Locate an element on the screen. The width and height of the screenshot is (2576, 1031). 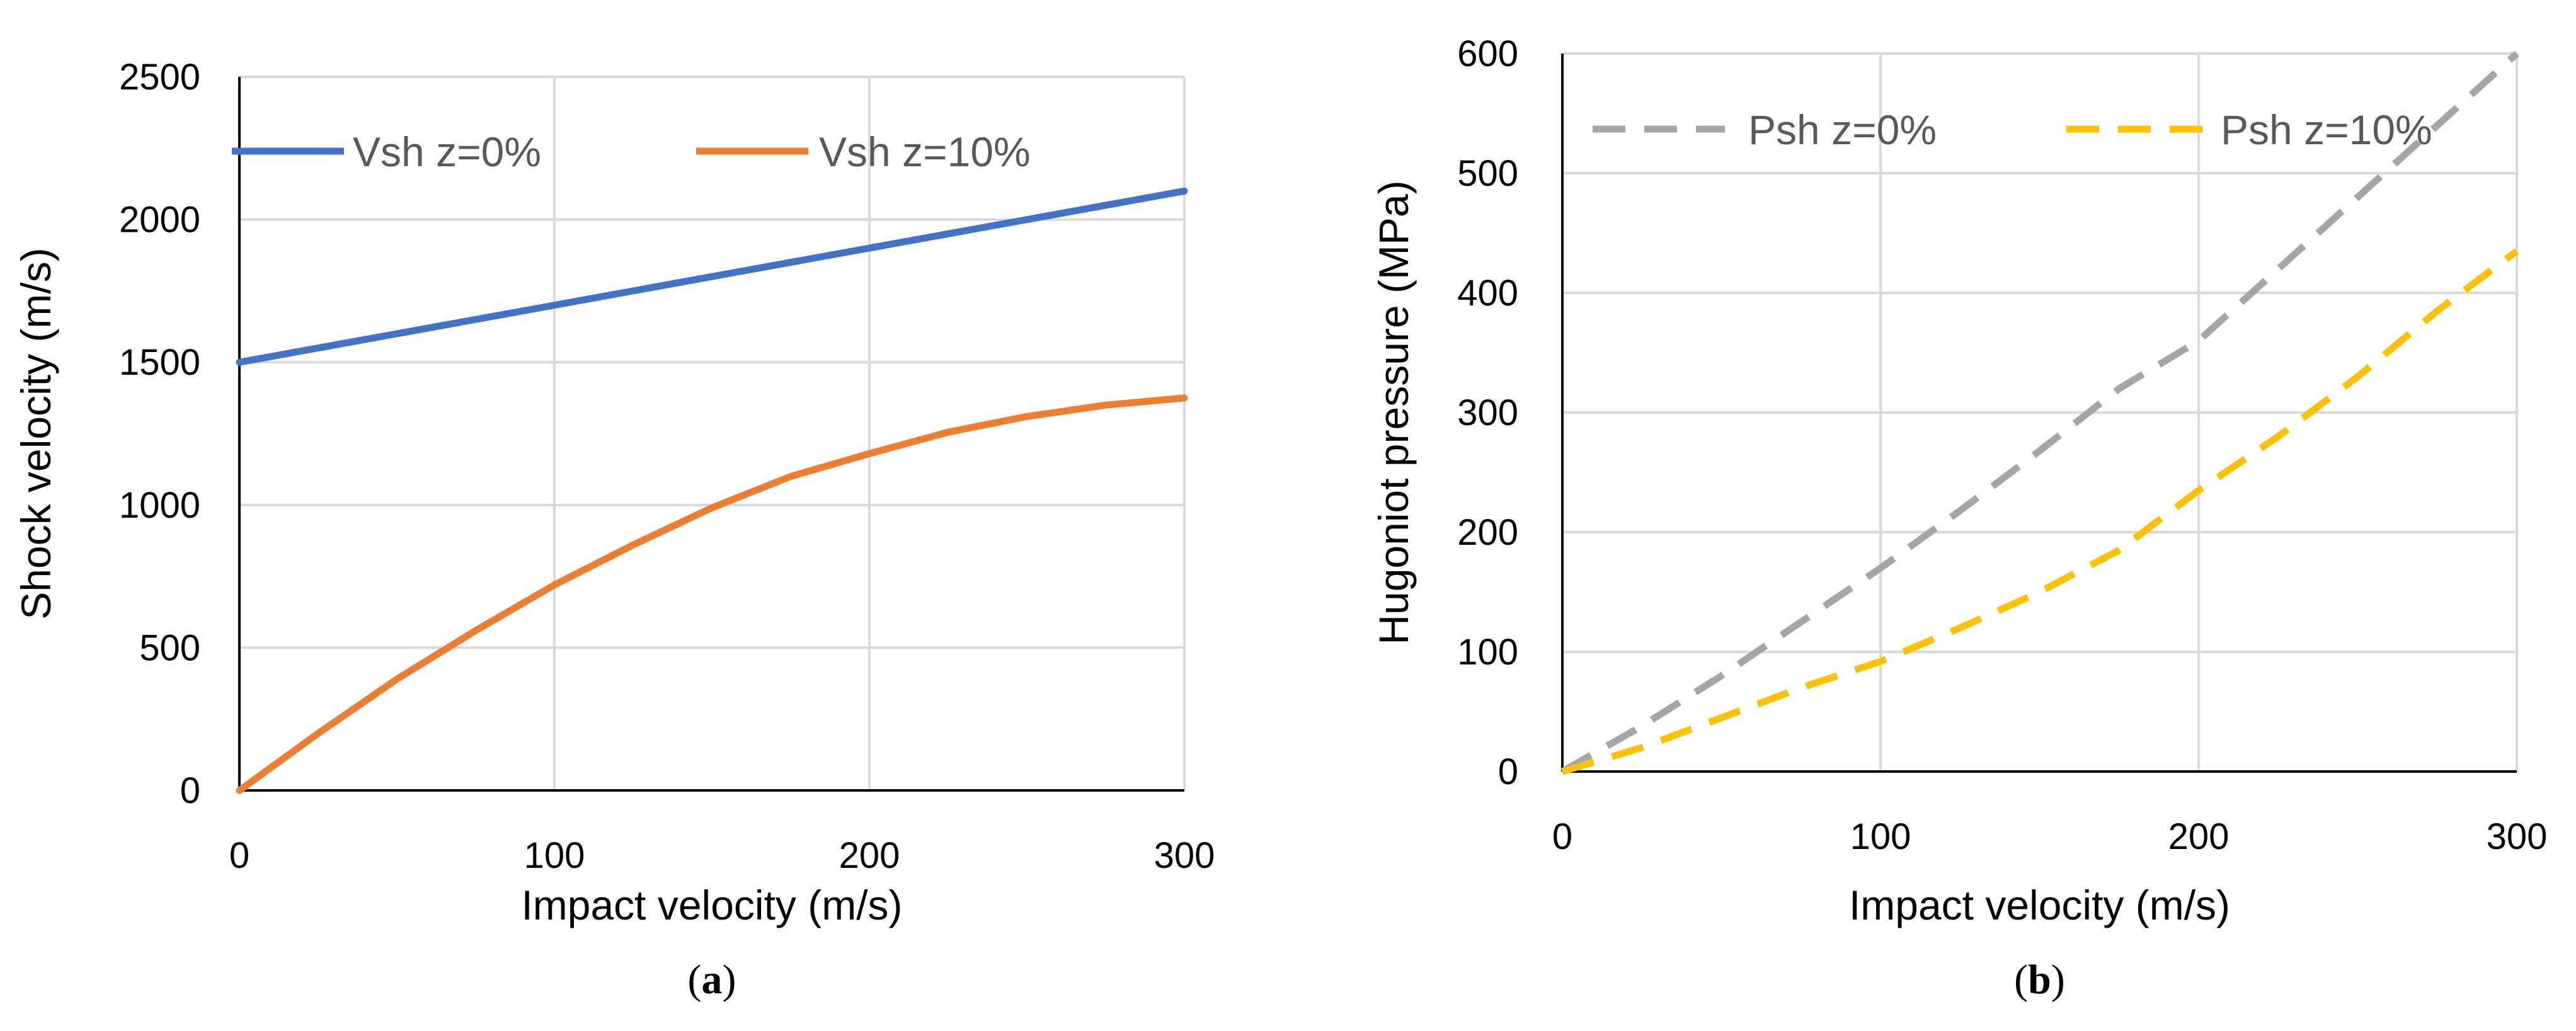
y-tick-label-b-2: 200 is located at coordinates (1487, 532).